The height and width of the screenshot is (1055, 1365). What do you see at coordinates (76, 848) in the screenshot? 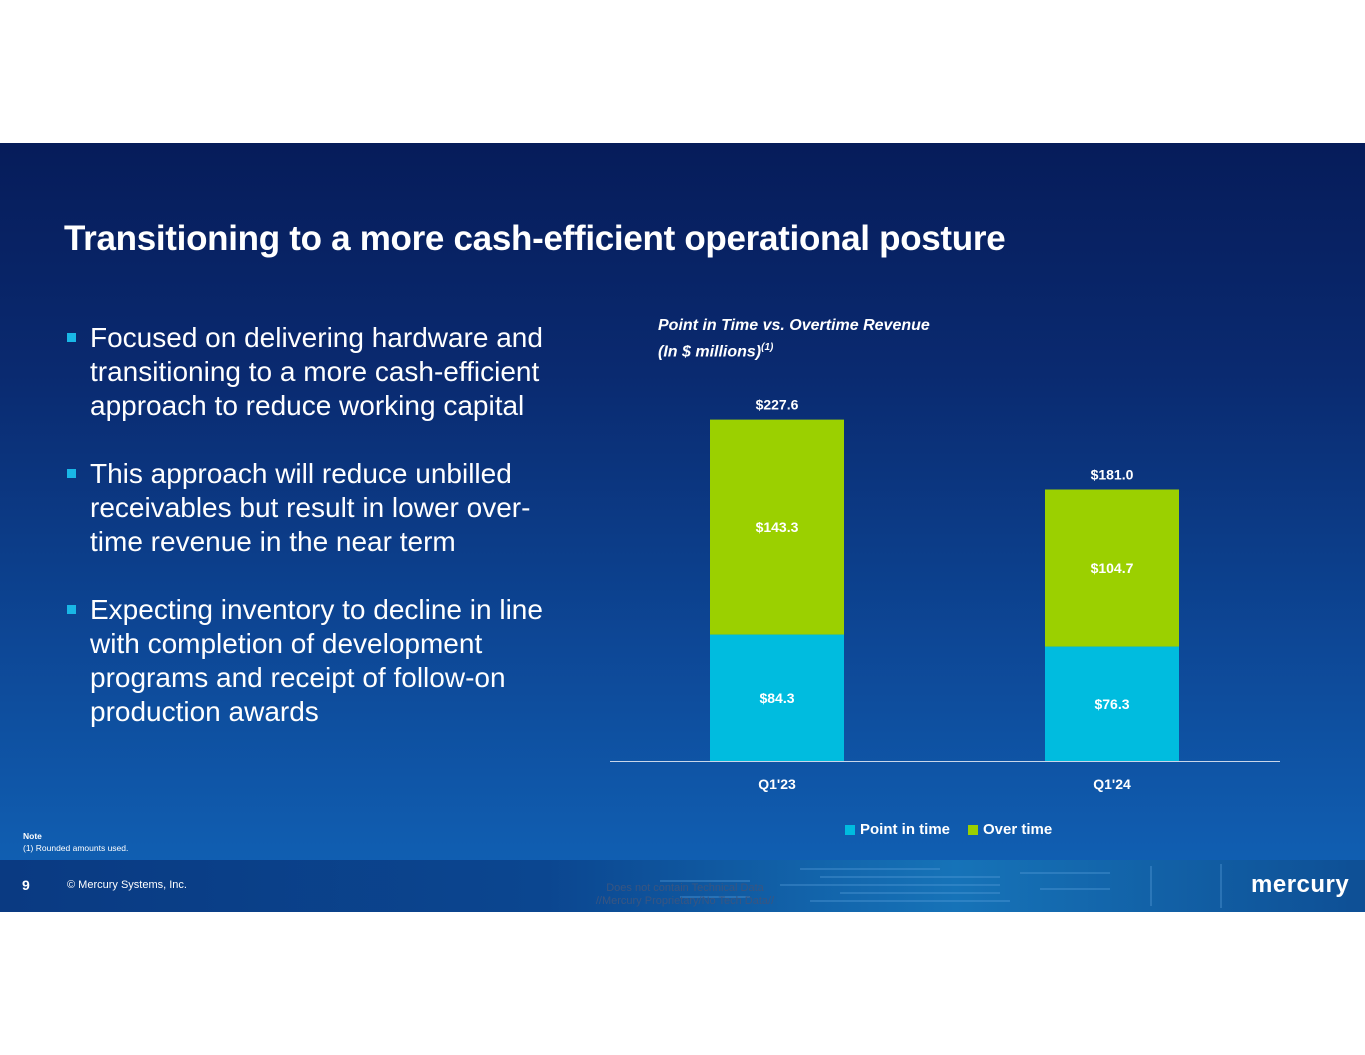
I see `footnote-text: (1) Rounded amounts used.` at bounding box center [76, 848].